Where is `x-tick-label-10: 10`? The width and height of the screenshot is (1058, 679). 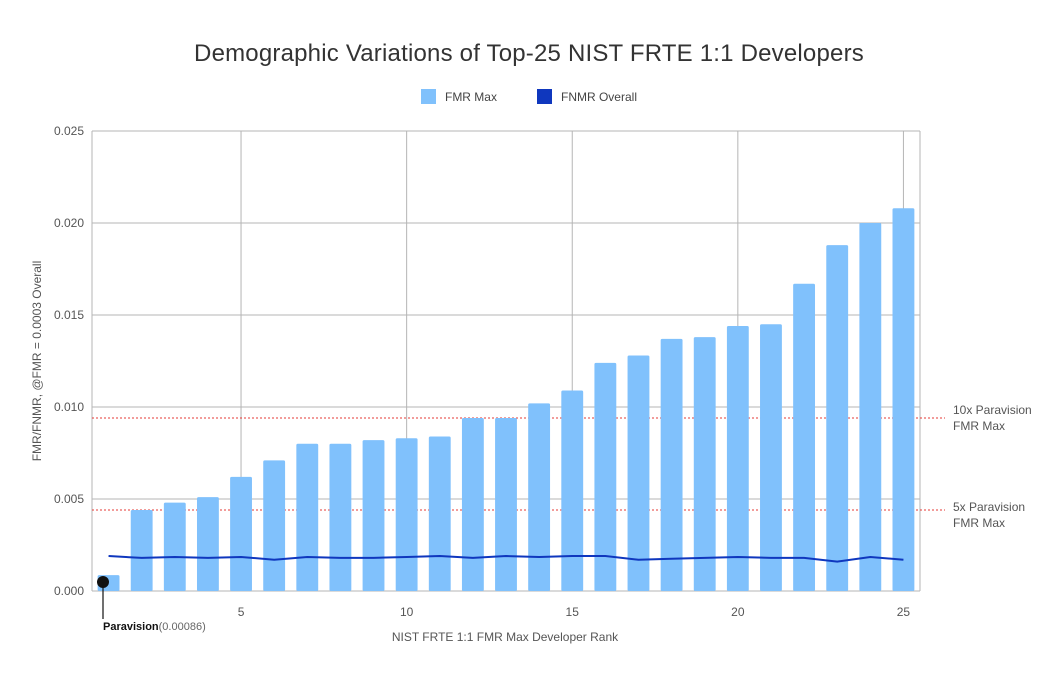 x-tick-label-10: 10 is located at coordinates (407, 612).